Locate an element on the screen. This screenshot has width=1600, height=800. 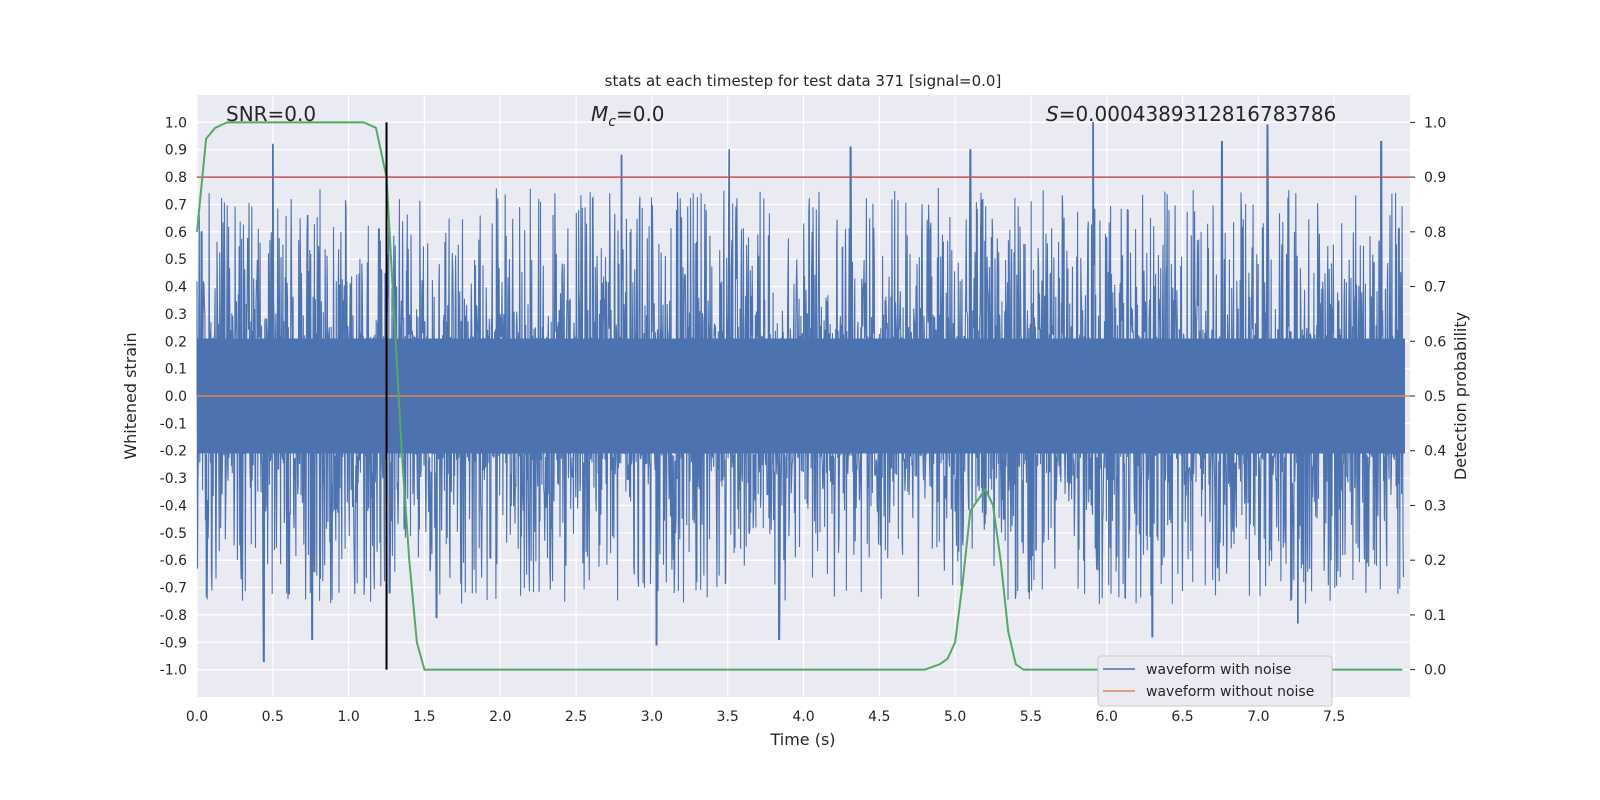
x-tick-label: 1.5 is located at coordinates (424, 717).